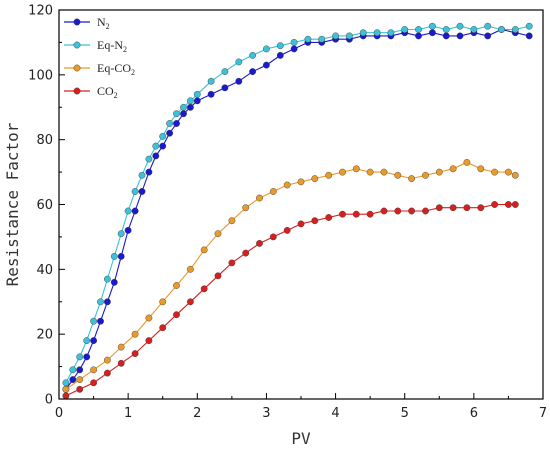 The width and height of the screenshot is (550, 451). I want to click on x-tick-label: 7, so click(543, 413).